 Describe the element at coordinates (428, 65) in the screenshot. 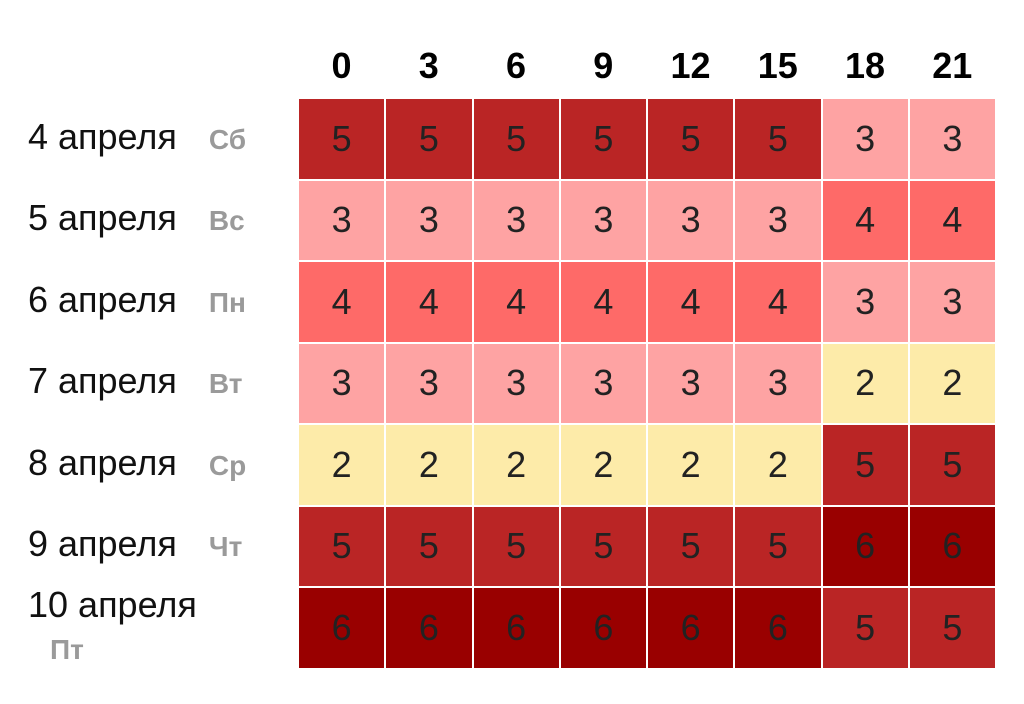

I see `column-header: 3` at that location.